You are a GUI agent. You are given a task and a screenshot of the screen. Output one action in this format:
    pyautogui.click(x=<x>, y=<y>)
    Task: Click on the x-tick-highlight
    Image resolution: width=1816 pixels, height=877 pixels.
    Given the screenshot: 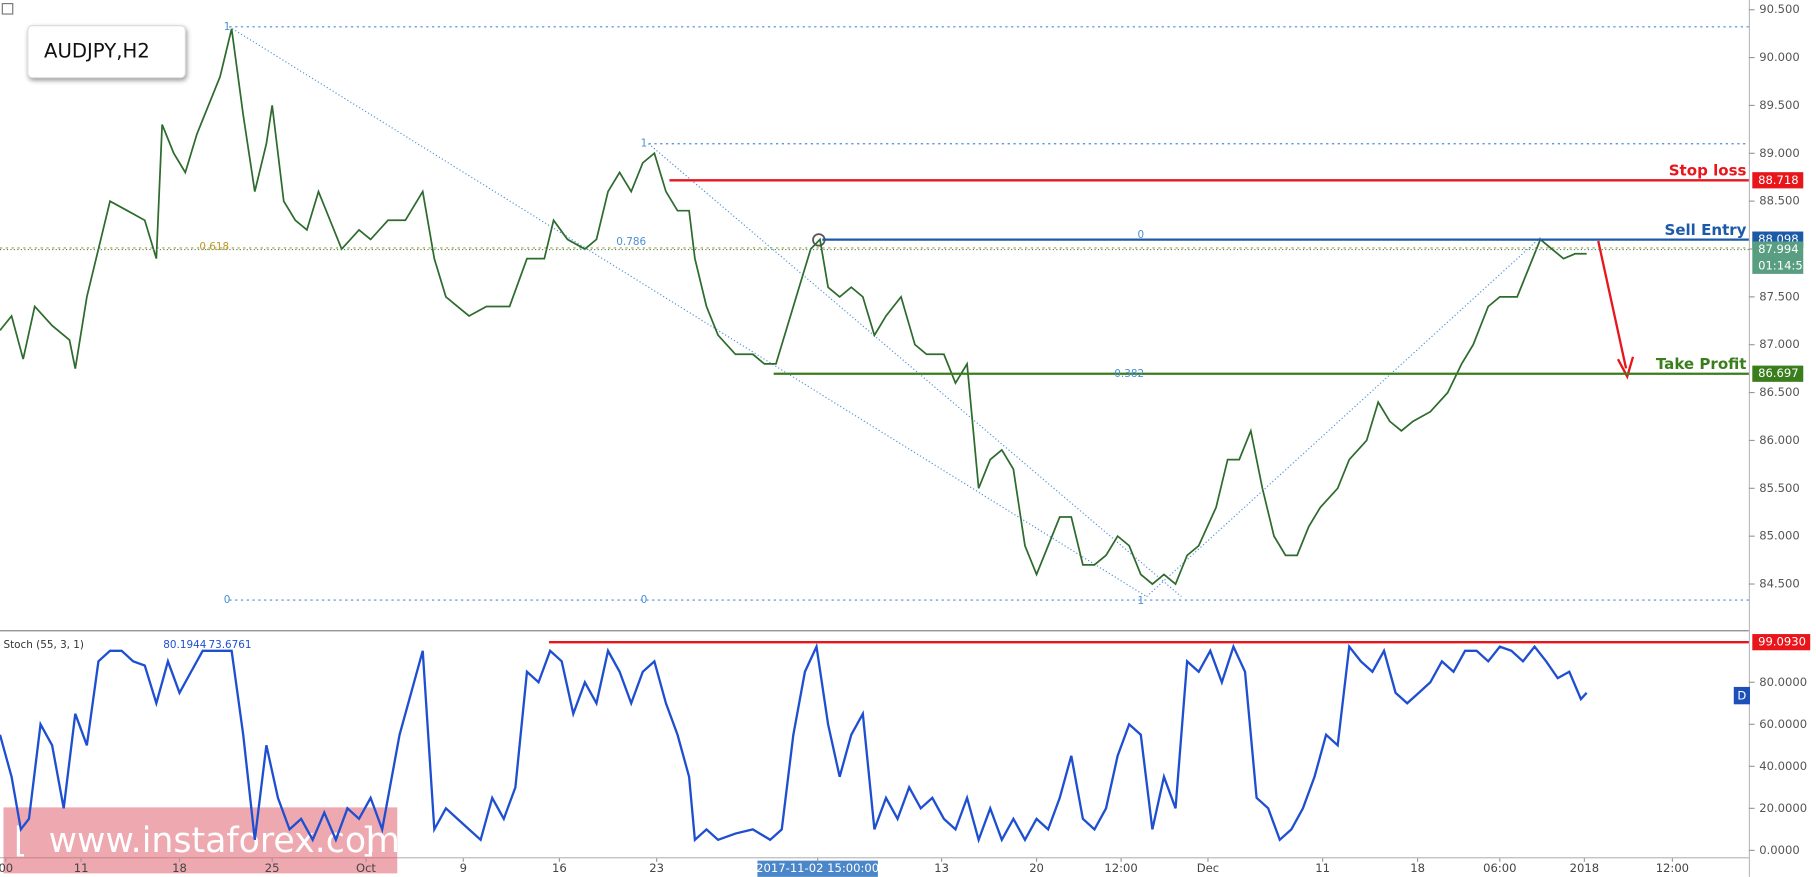 What is the action you would take?
    pyautogui.click(x=817, y=868)
    